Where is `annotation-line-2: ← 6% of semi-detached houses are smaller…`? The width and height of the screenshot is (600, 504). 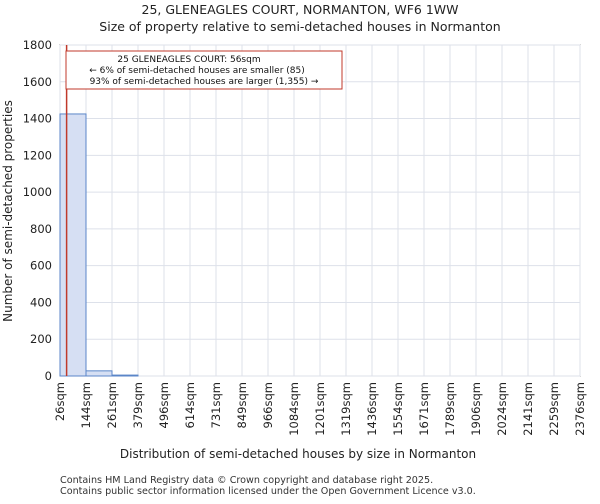 annotation-line-2: ← 6% of semi-detached houses are smaller… is located at coordinates (197, 71).